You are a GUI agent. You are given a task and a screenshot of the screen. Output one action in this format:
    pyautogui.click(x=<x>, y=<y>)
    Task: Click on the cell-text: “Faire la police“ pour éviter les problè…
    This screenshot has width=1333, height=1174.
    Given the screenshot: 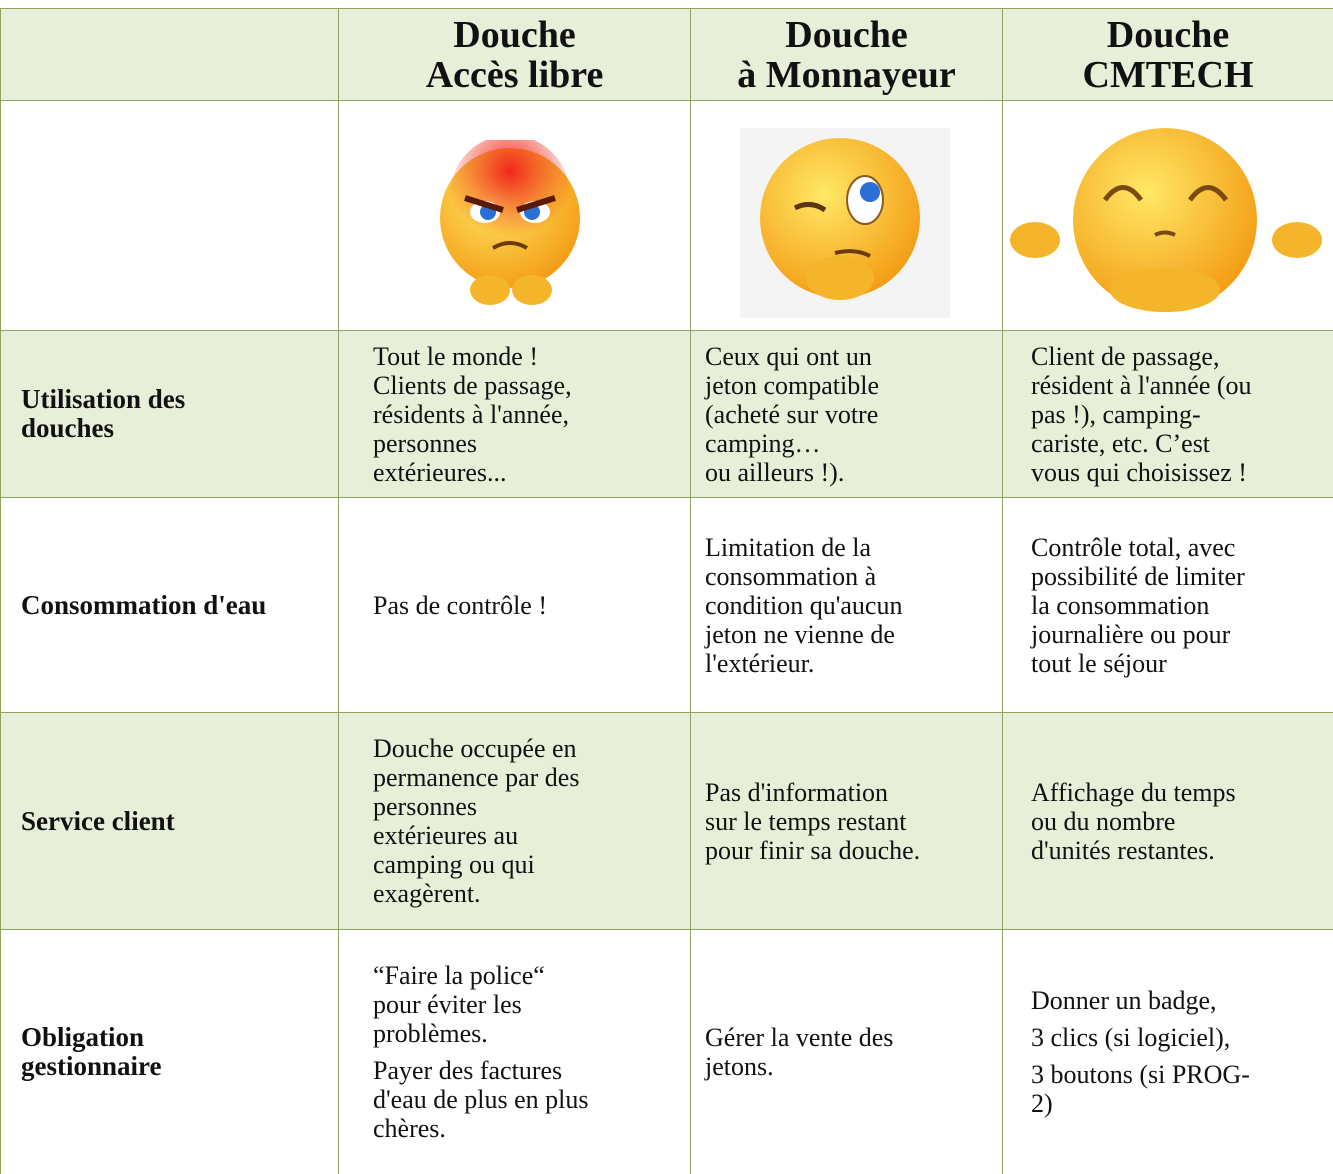 What is the action you would take?
    pyautogui.click(x=514, y=1051)
    